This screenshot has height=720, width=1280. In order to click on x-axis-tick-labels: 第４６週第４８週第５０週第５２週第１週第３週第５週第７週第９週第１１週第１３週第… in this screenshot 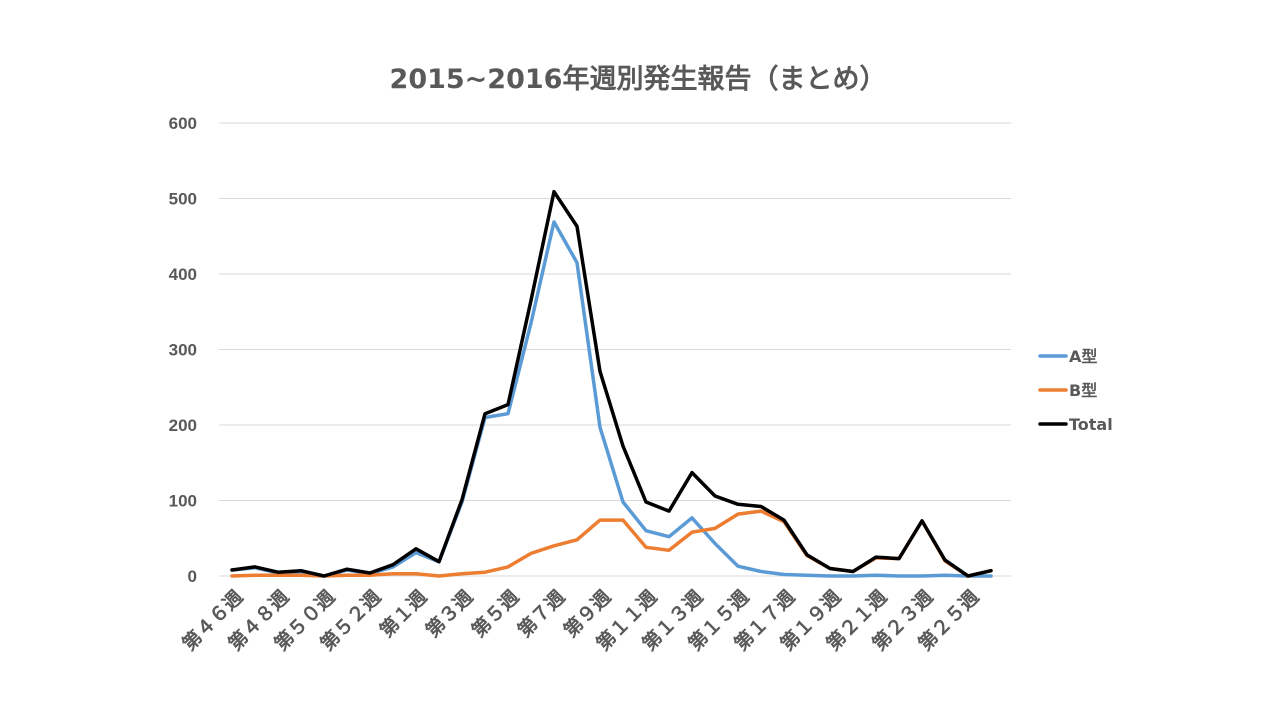, I will do `click(581, 620)`.